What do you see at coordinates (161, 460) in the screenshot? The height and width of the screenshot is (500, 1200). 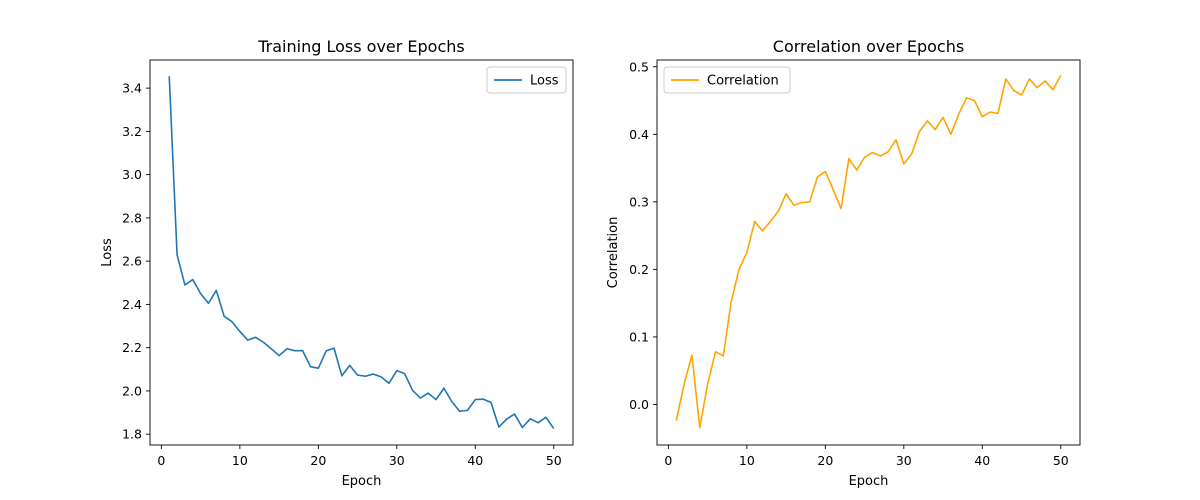 I see `loss-xtick-label: 0` at bounding box center [161, 460].